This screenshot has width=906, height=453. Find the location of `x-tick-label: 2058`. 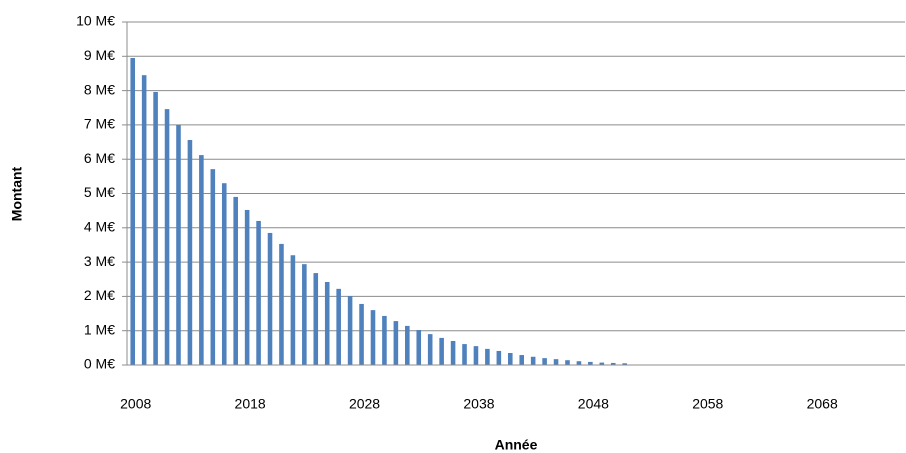

x-tick-label: 2058 is located at coordinates (707, 404).